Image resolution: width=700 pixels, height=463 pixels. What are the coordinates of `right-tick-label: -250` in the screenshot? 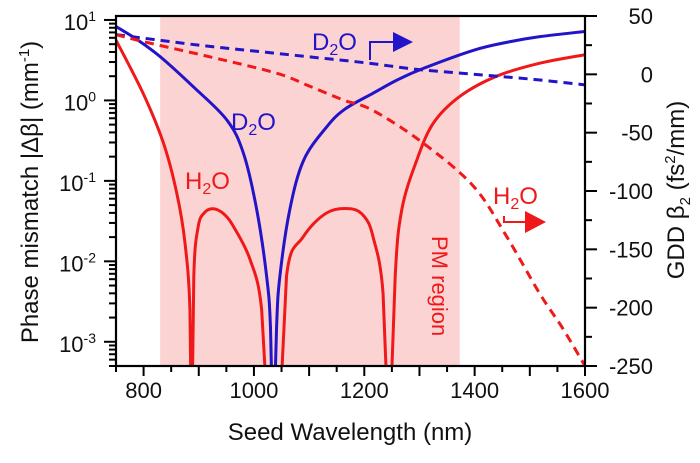 It's located at (631, 366).